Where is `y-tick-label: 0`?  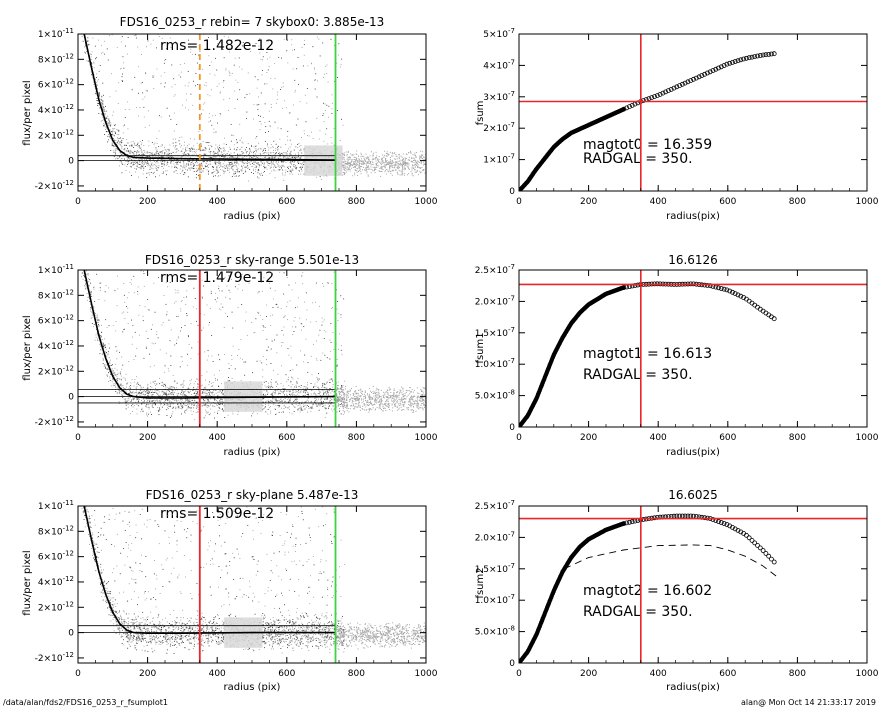
y-tick-label: 0 is located at coordinates (71, 162).